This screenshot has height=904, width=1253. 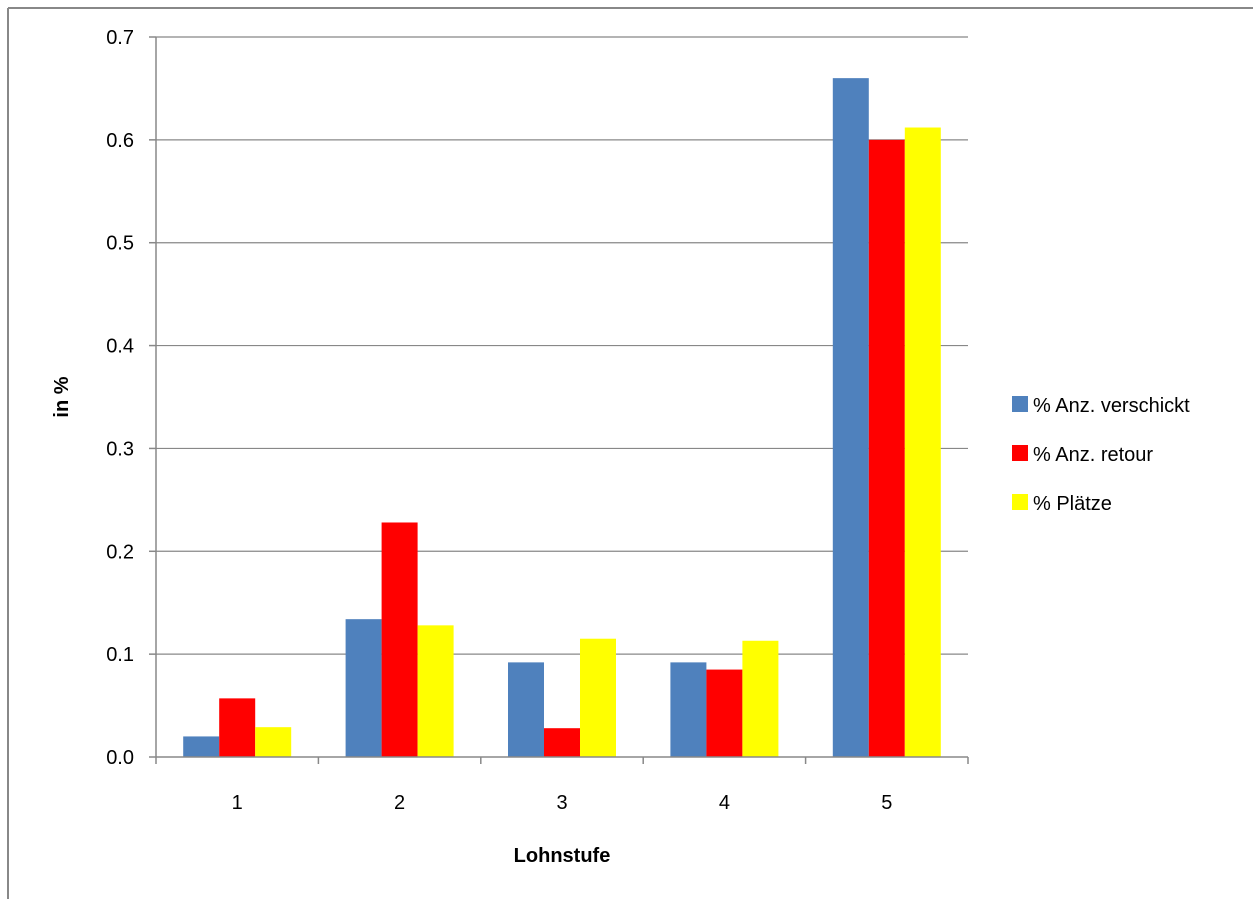 I want to click on y-tick-label: 0.5, so click(x=120, y=244).